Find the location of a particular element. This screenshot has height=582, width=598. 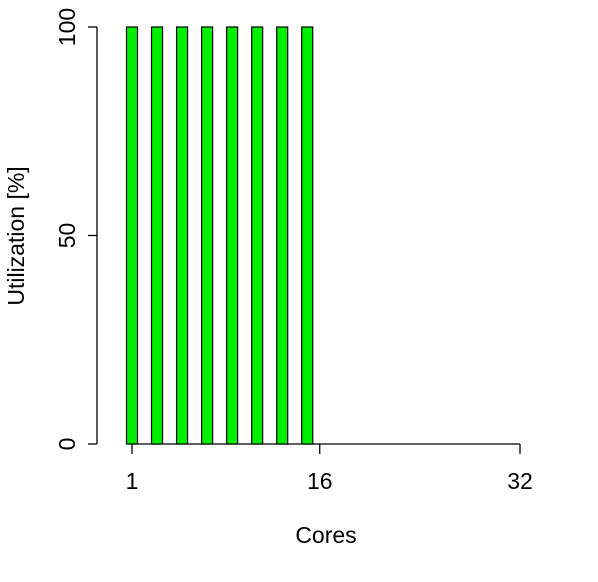

y-tick-label: 50 is located at coordinates (67, 236).